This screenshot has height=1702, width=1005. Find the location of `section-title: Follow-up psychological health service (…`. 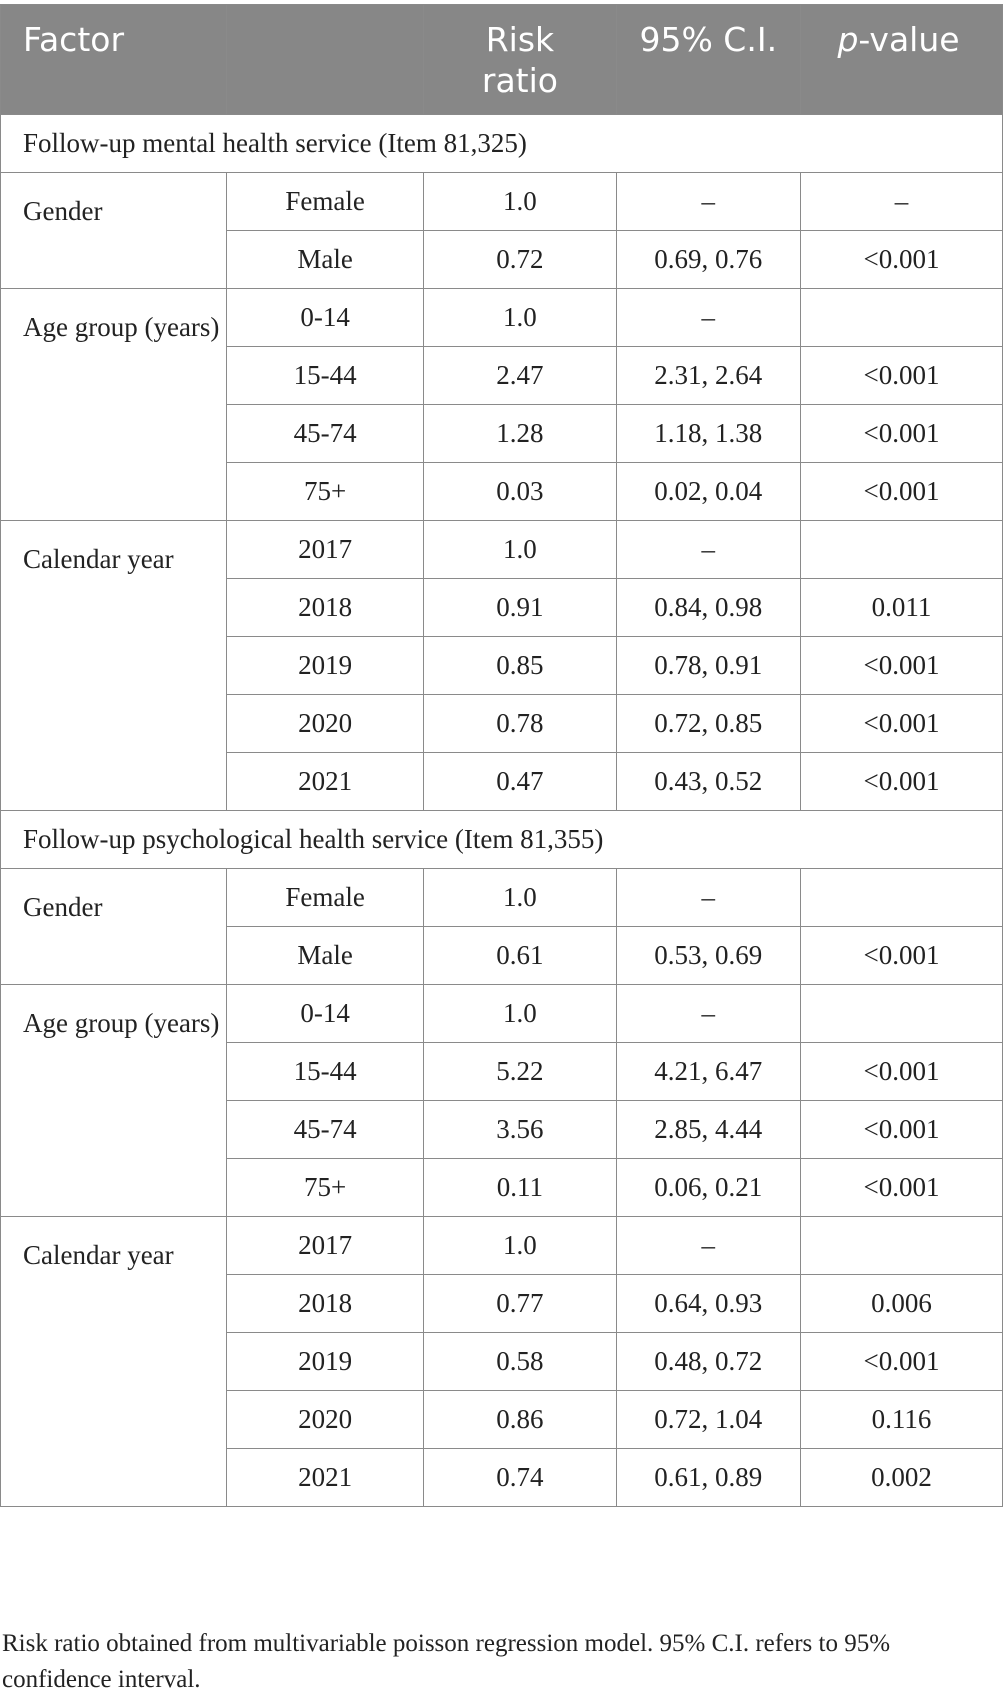

section-title: Follow-up psychological health service (… is located at coordinates (501, 839).